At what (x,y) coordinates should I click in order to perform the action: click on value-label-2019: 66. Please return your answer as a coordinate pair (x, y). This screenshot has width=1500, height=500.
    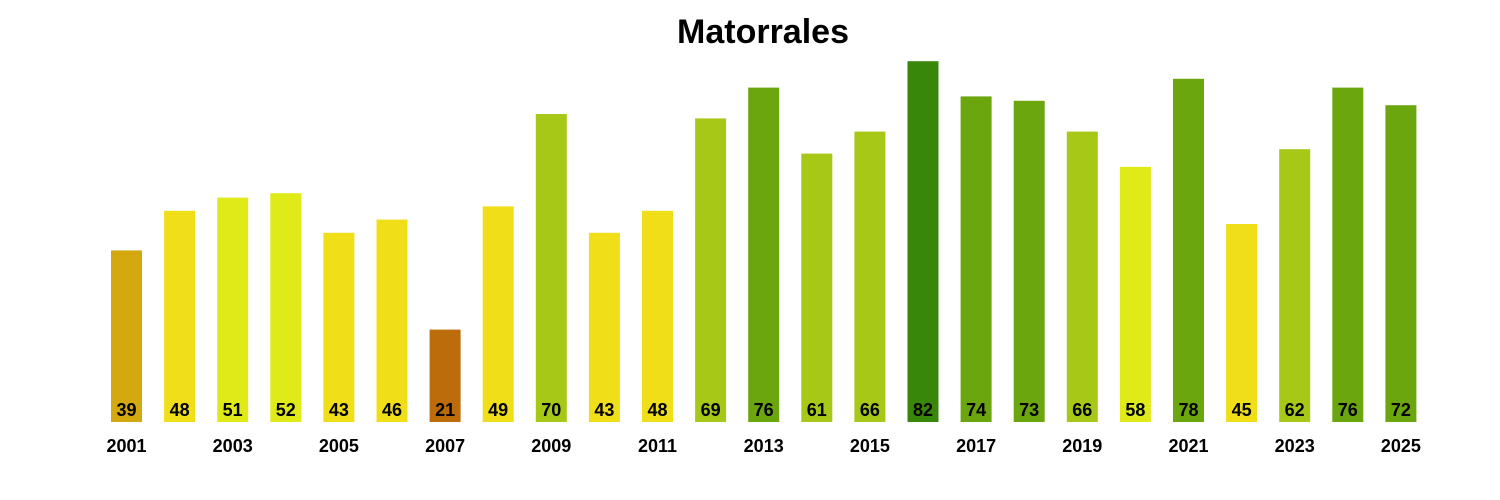
    Looking at the image, I should click on (1082, 410).